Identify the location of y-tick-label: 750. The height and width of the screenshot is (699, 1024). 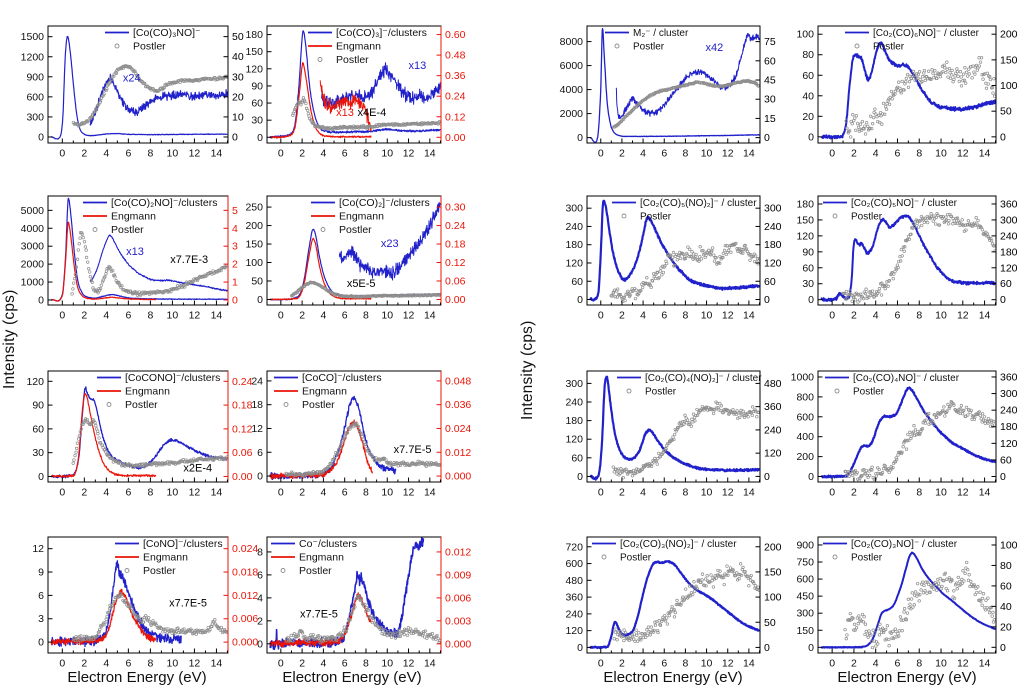
(805, 563).